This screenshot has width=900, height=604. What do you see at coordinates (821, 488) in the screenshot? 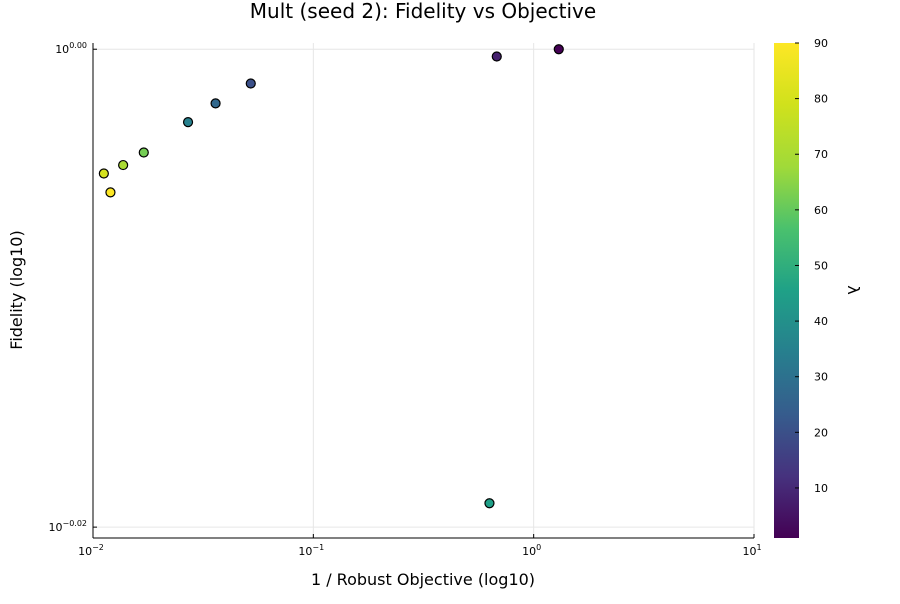
I see `colorbar-tick-label: 10` at bounding box center [821, 488].